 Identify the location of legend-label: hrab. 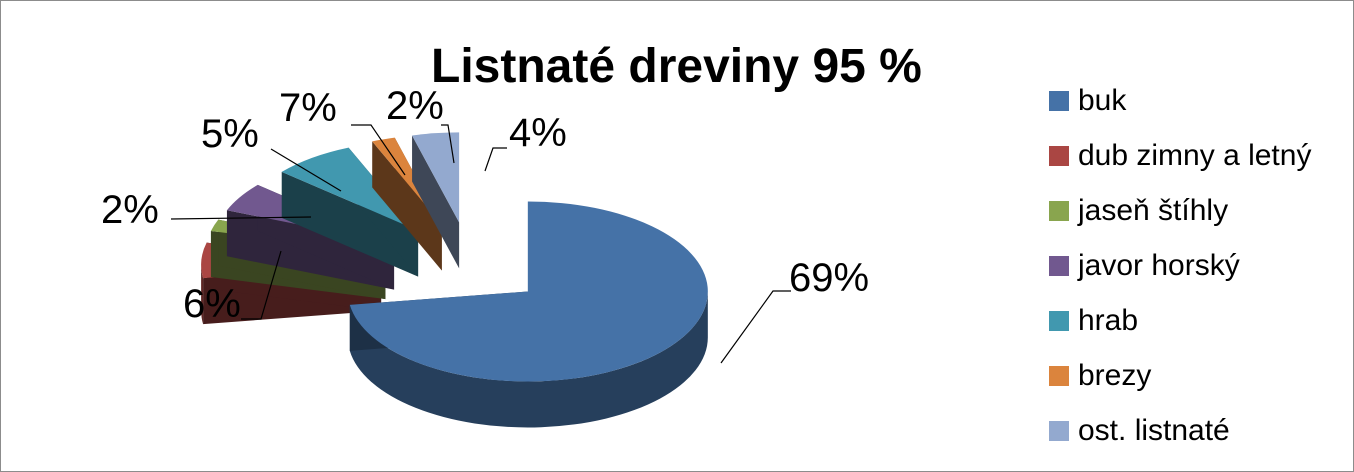
(1108, 320).